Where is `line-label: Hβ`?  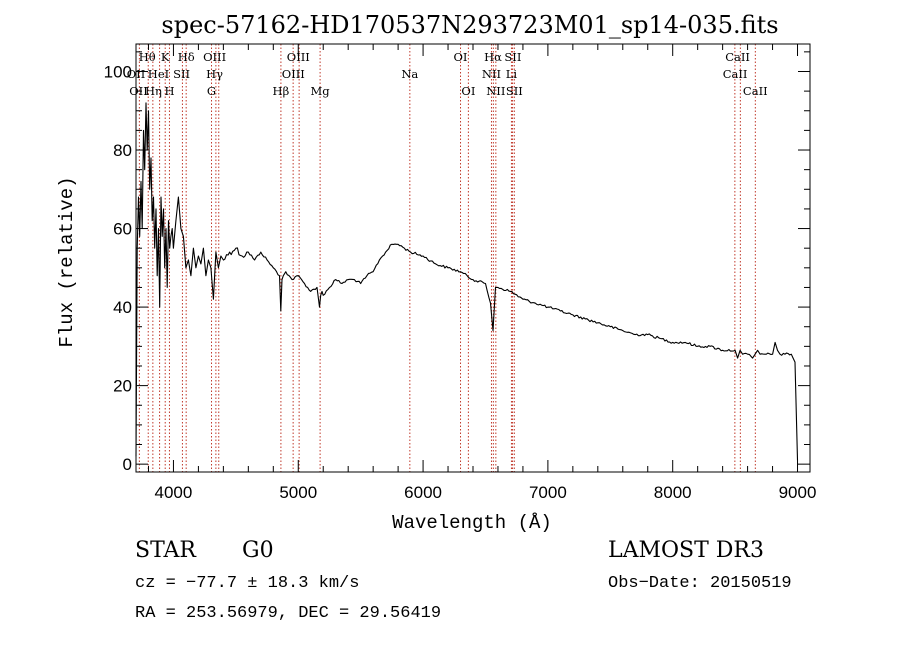
line-label: Hβ is located at coordinates (281, 91).